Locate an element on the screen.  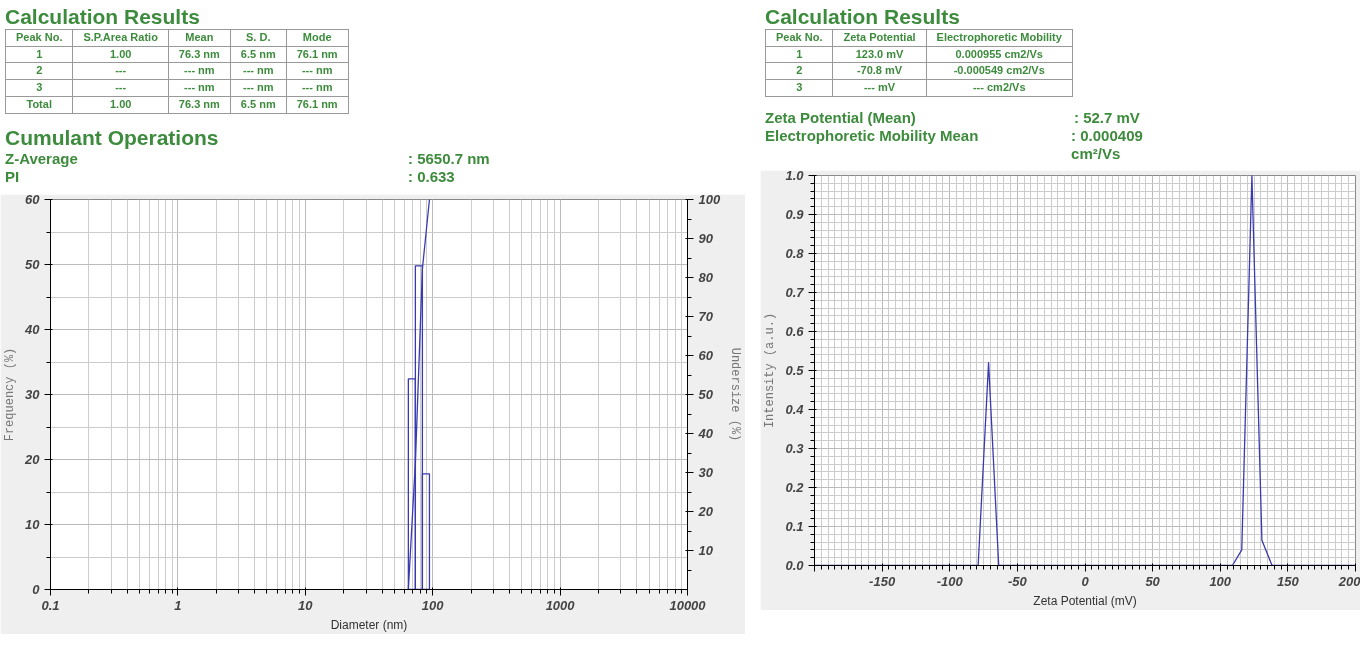
x-tick-label: -100 is located at coordinates (950, 581).